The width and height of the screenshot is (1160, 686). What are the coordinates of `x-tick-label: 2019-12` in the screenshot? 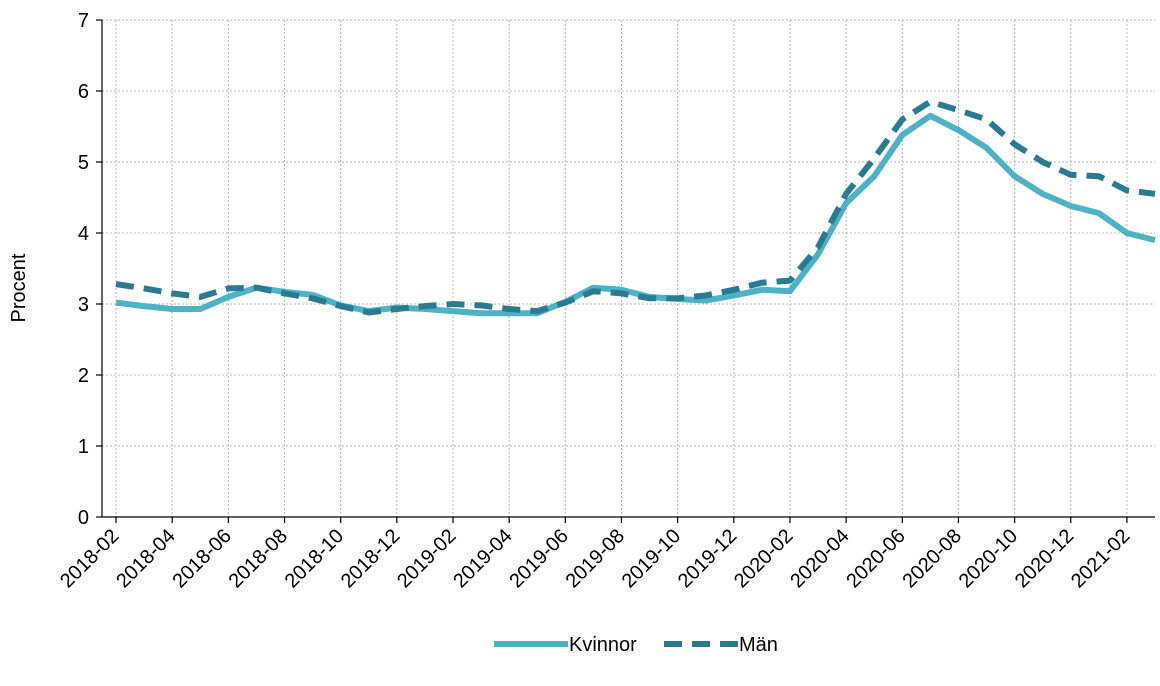 It's located at (707, 558).